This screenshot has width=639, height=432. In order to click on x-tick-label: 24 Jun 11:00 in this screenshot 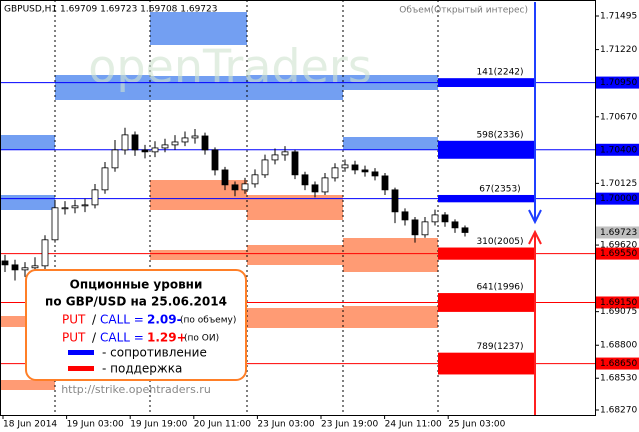, I will do `click(413, 425)`.